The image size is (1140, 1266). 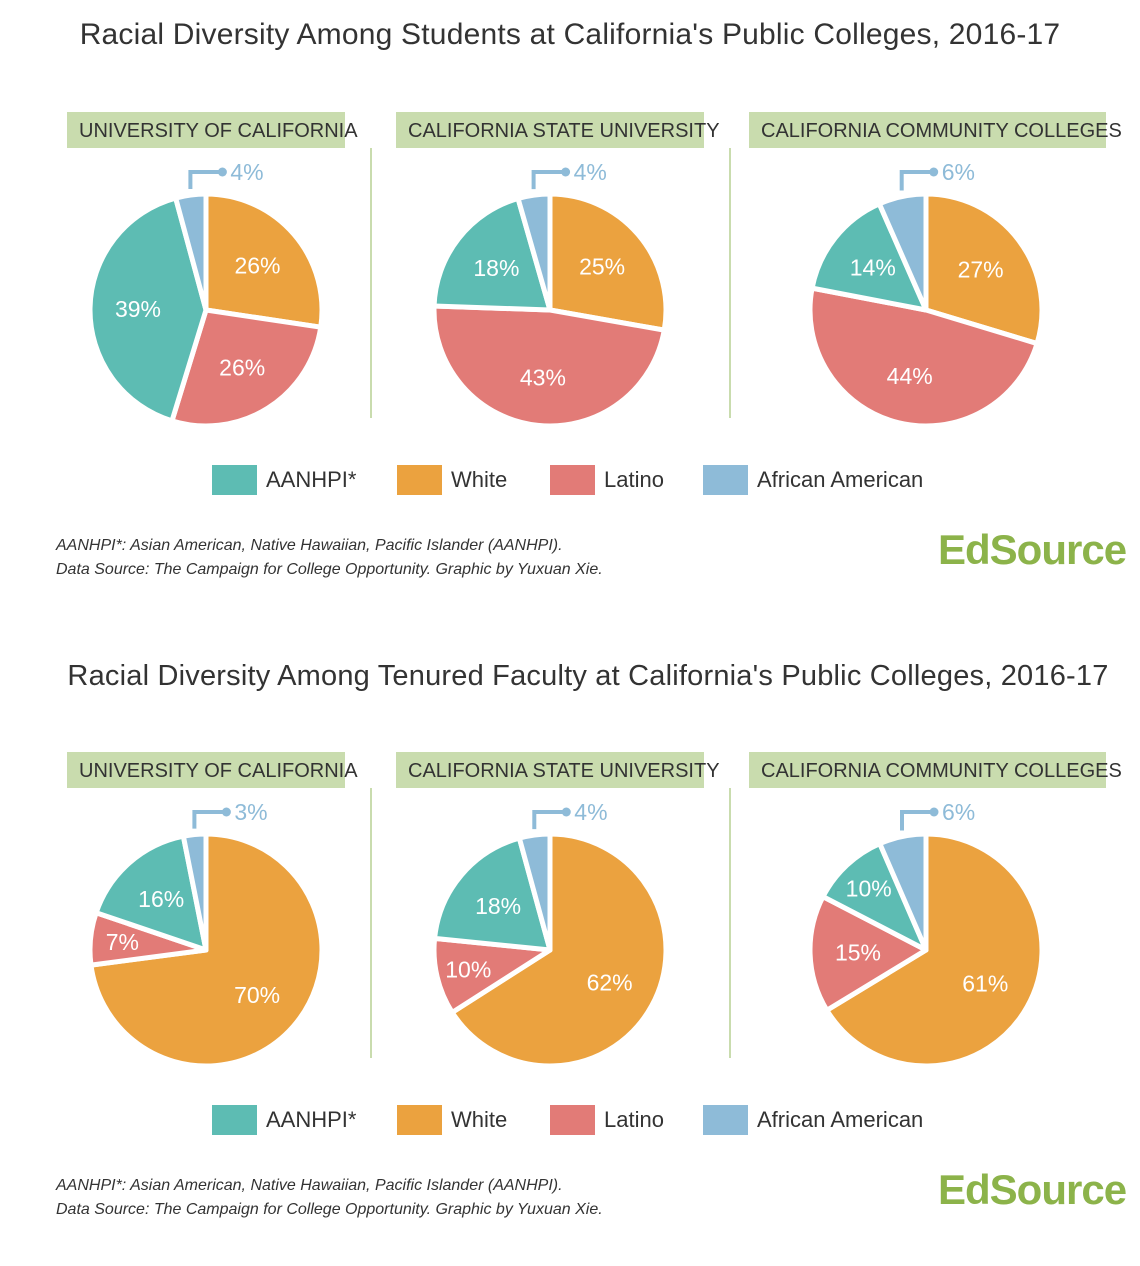 I want to click on data-label-latino: 15%, so click(x=858, y=952).